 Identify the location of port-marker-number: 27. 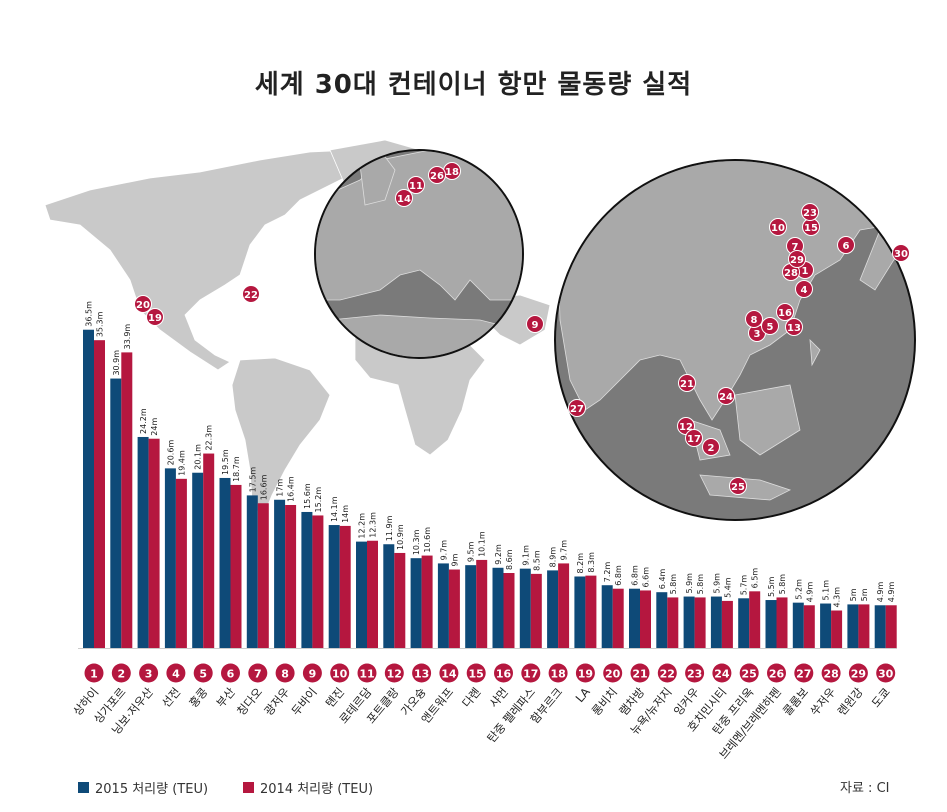
(577, 409).